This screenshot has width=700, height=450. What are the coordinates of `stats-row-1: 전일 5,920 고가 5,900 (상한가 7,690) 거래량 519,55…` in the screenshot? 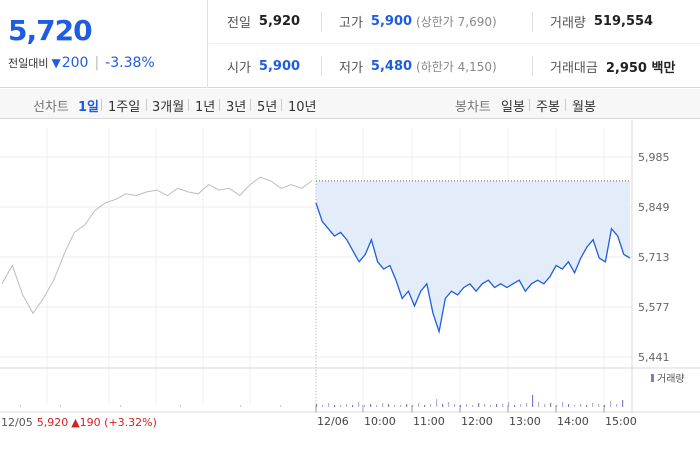 It's located at (454, 22).